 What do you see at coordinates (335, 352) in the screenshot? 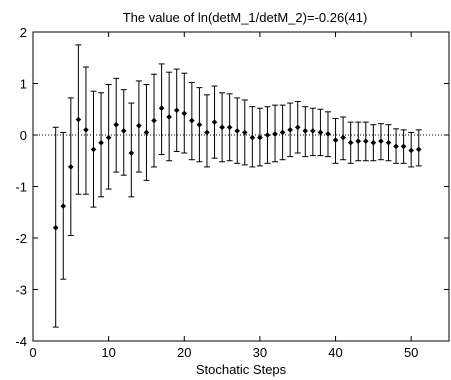
I see `x-tick-label: 40` at bounding box center [335, 352].